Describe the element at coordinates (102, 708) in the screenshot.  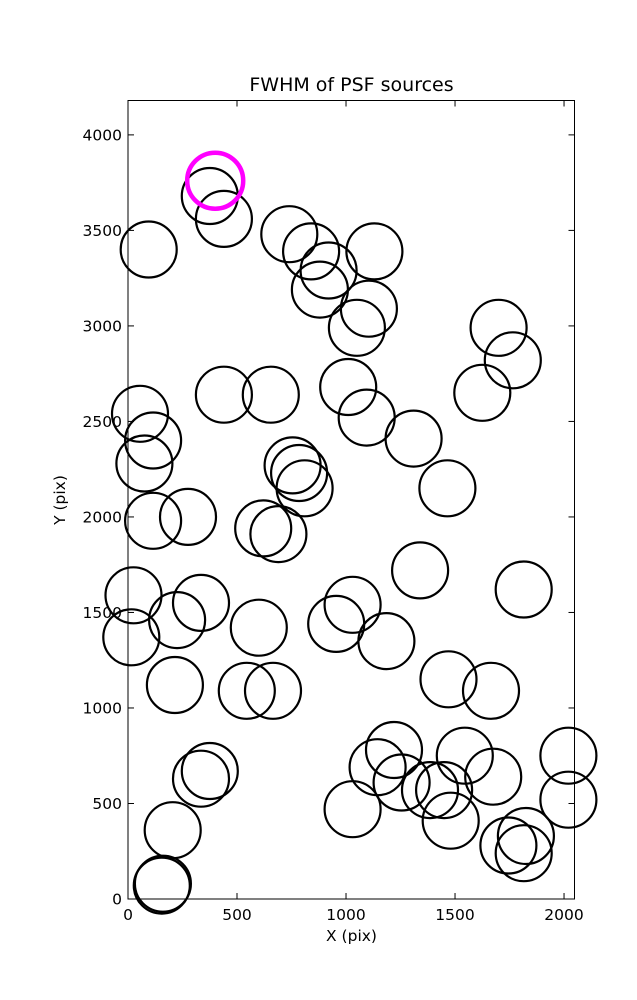
I see `y-tick-label: 1000` at that location.